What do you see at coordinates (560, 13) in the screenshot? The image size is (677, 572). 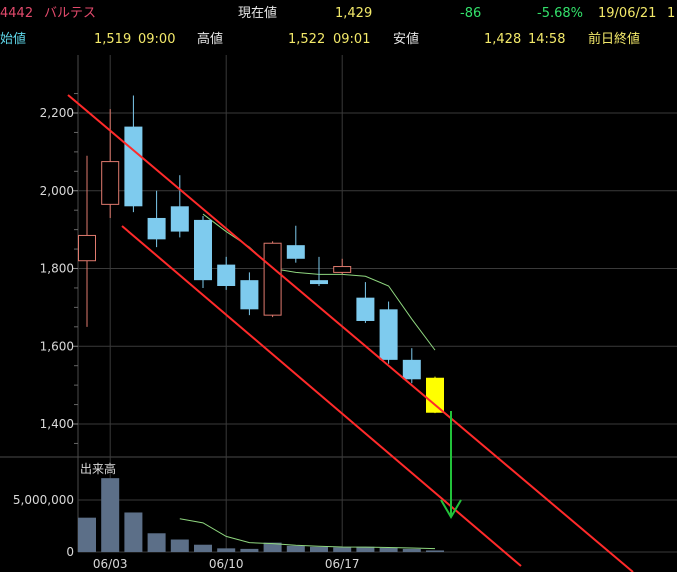 I see `change-percent: -5.68%` at bounding box center [560, 13].